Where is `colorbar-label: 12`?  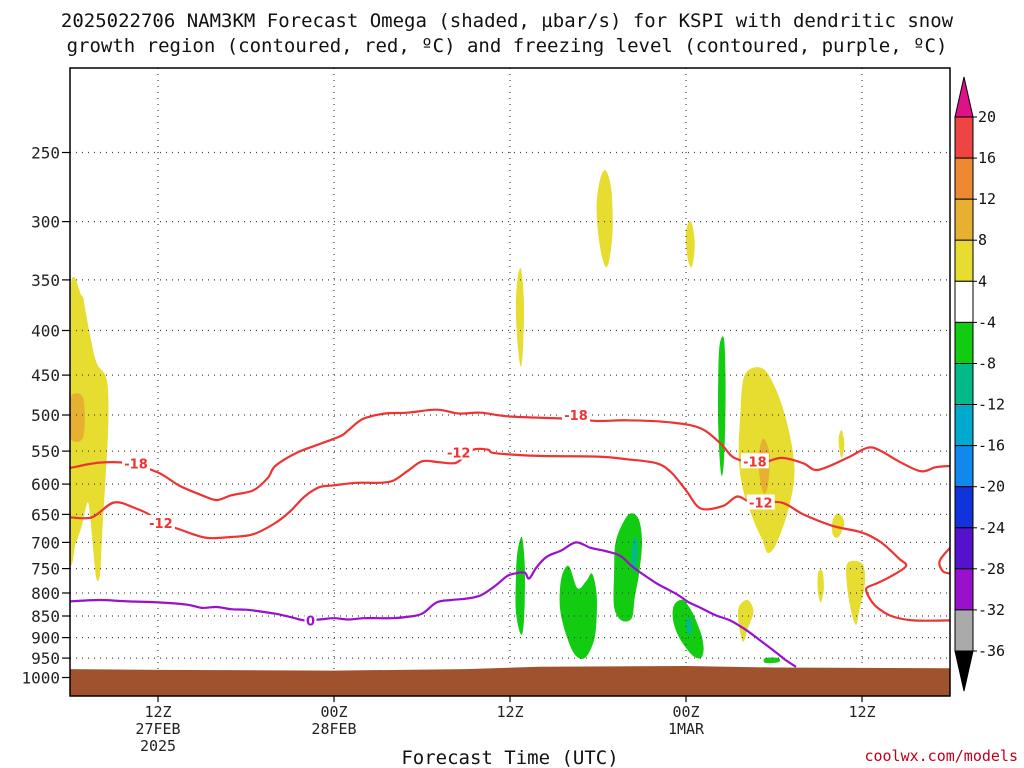 colorbar-label: 12 is located at coordinates (987, 199).